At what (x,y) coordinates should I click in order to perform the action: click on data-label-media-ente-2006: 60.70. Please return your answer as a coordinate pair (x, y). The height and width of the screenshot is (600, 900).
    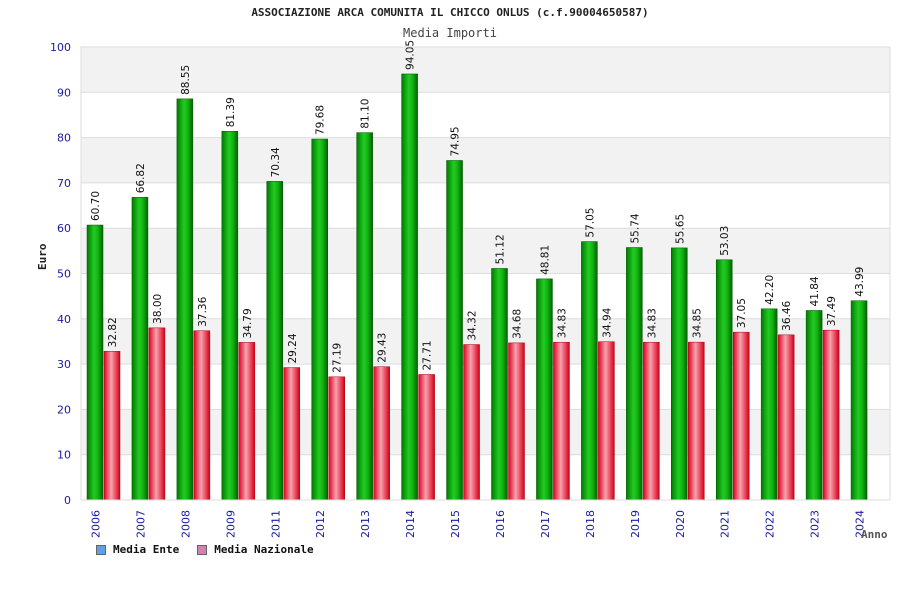
    Looking at the image, I should click on (96, 206).